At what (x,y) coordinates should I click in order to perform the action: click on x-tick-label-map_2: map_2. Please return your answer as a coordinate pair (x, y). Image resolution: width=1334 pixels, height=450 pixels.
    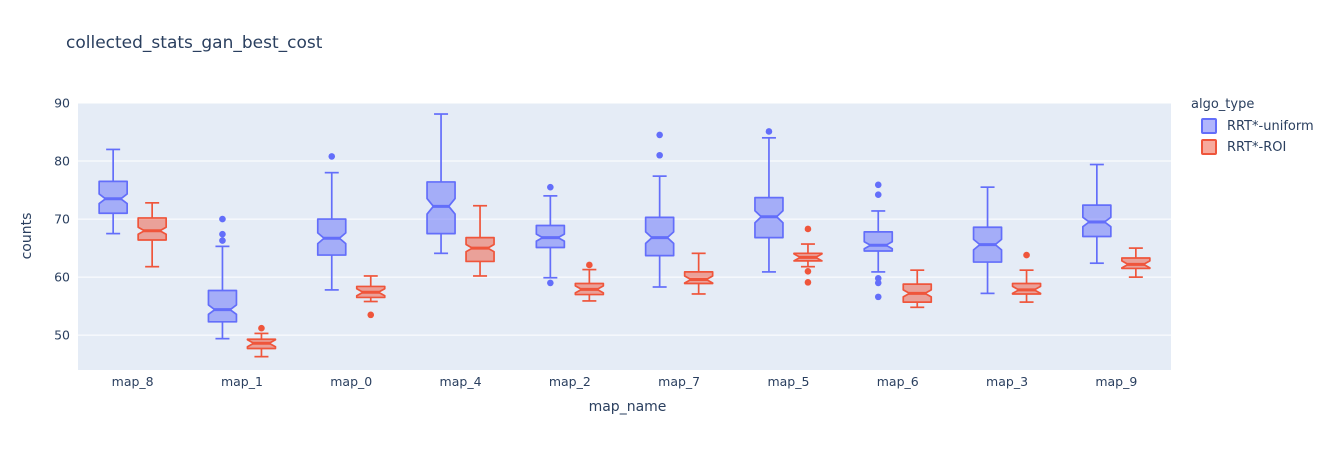
    Looking at the image, I should click on (570, 381).